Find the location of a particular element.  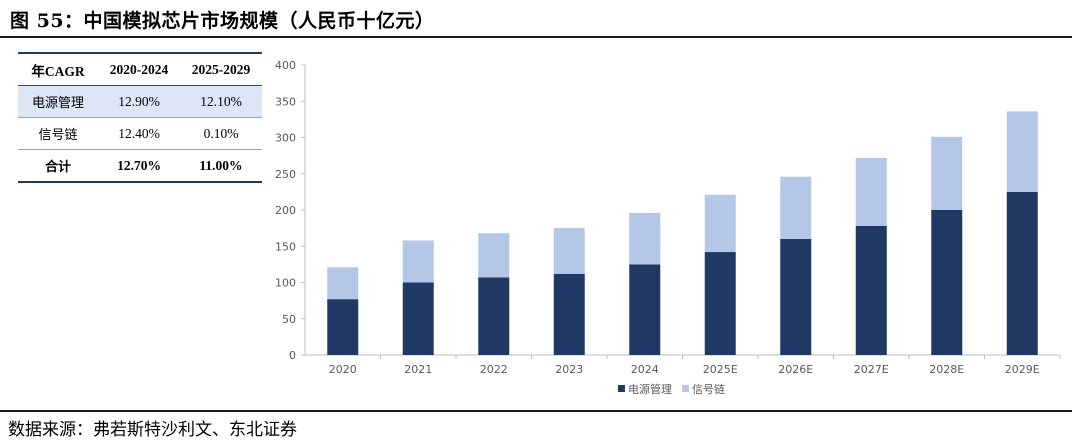

table-row: 信号链 12.40% 0.10% is located at coordinates (140, 133).